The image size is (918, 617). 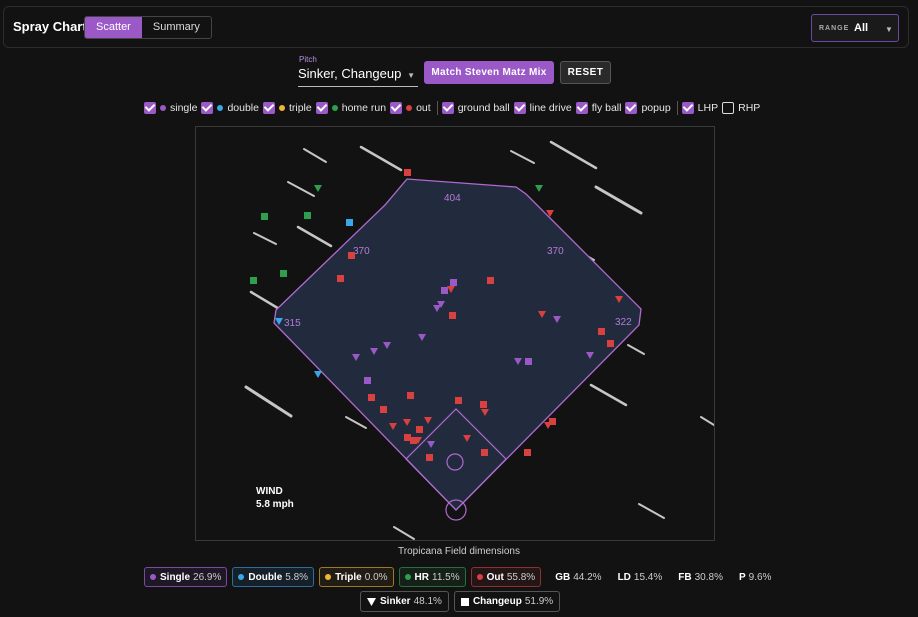 What do you see at coordinates (220, 108) in the screenshot?
I see `double-dot-icon` at bounding box center [220, 108].